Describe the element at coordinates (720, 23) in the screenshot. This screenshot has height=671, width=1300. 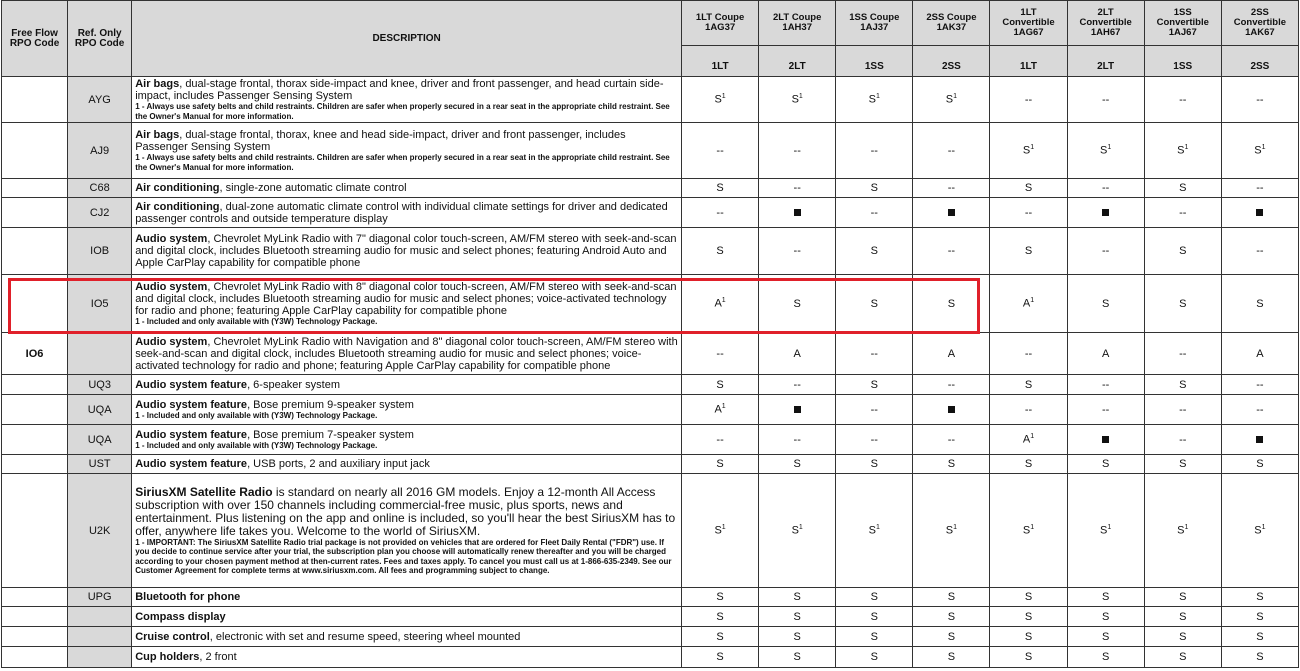
I see `header-model: 1LT Coupe 1AG37` at that location.